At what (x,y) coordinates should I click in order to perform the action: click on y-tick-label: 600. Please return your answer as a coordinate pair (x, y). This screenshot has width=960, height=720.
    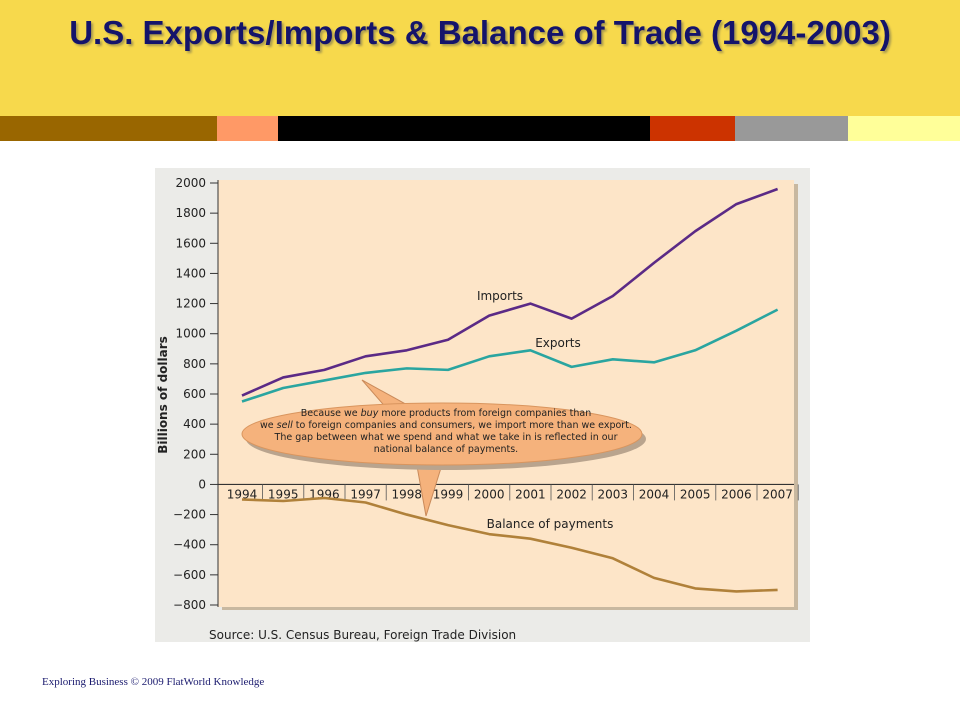
    Looking at the image, I should click on (194, 394).